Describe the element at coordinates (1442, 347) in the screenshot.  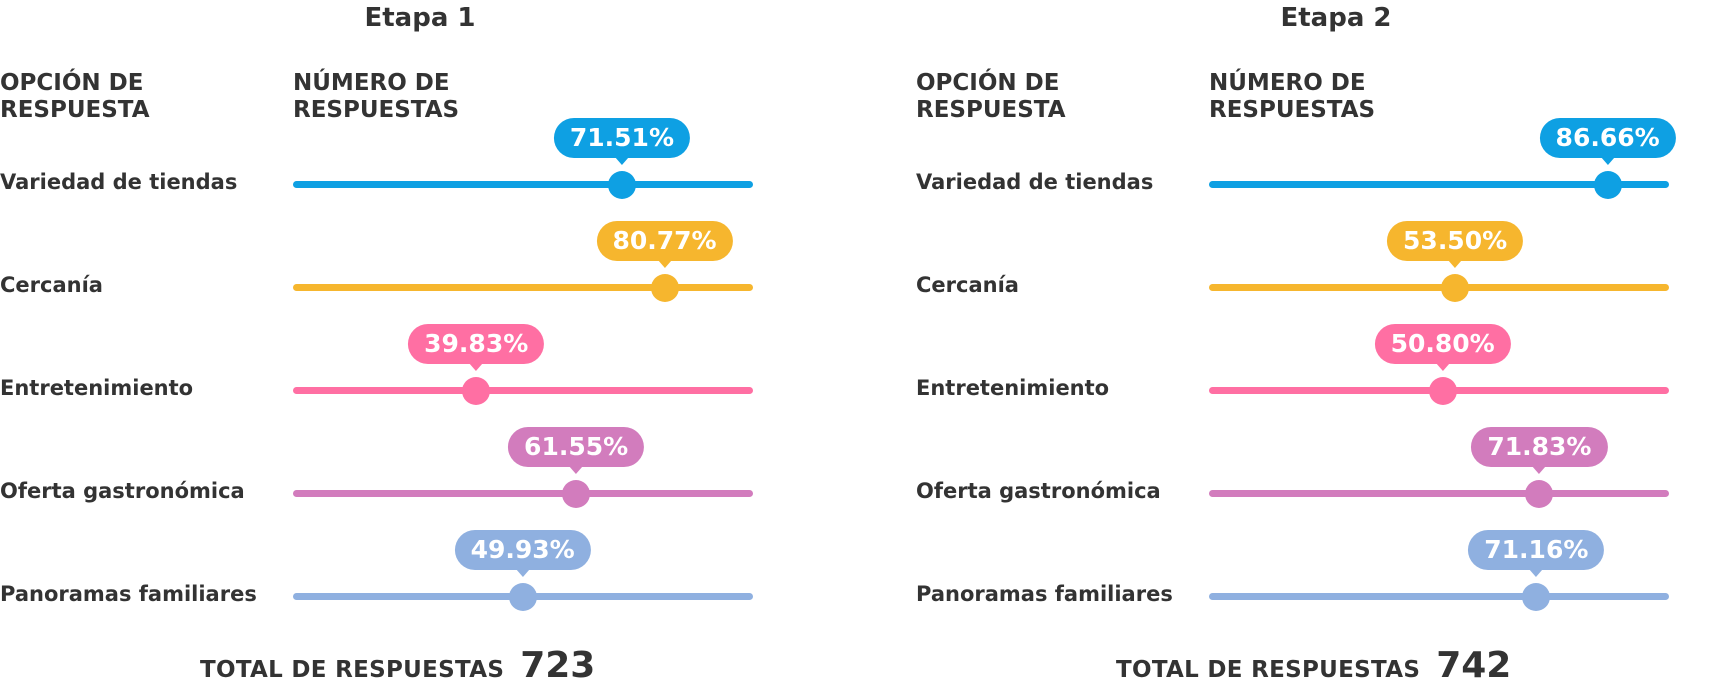
I see `value-label: 50.80%` at that location.